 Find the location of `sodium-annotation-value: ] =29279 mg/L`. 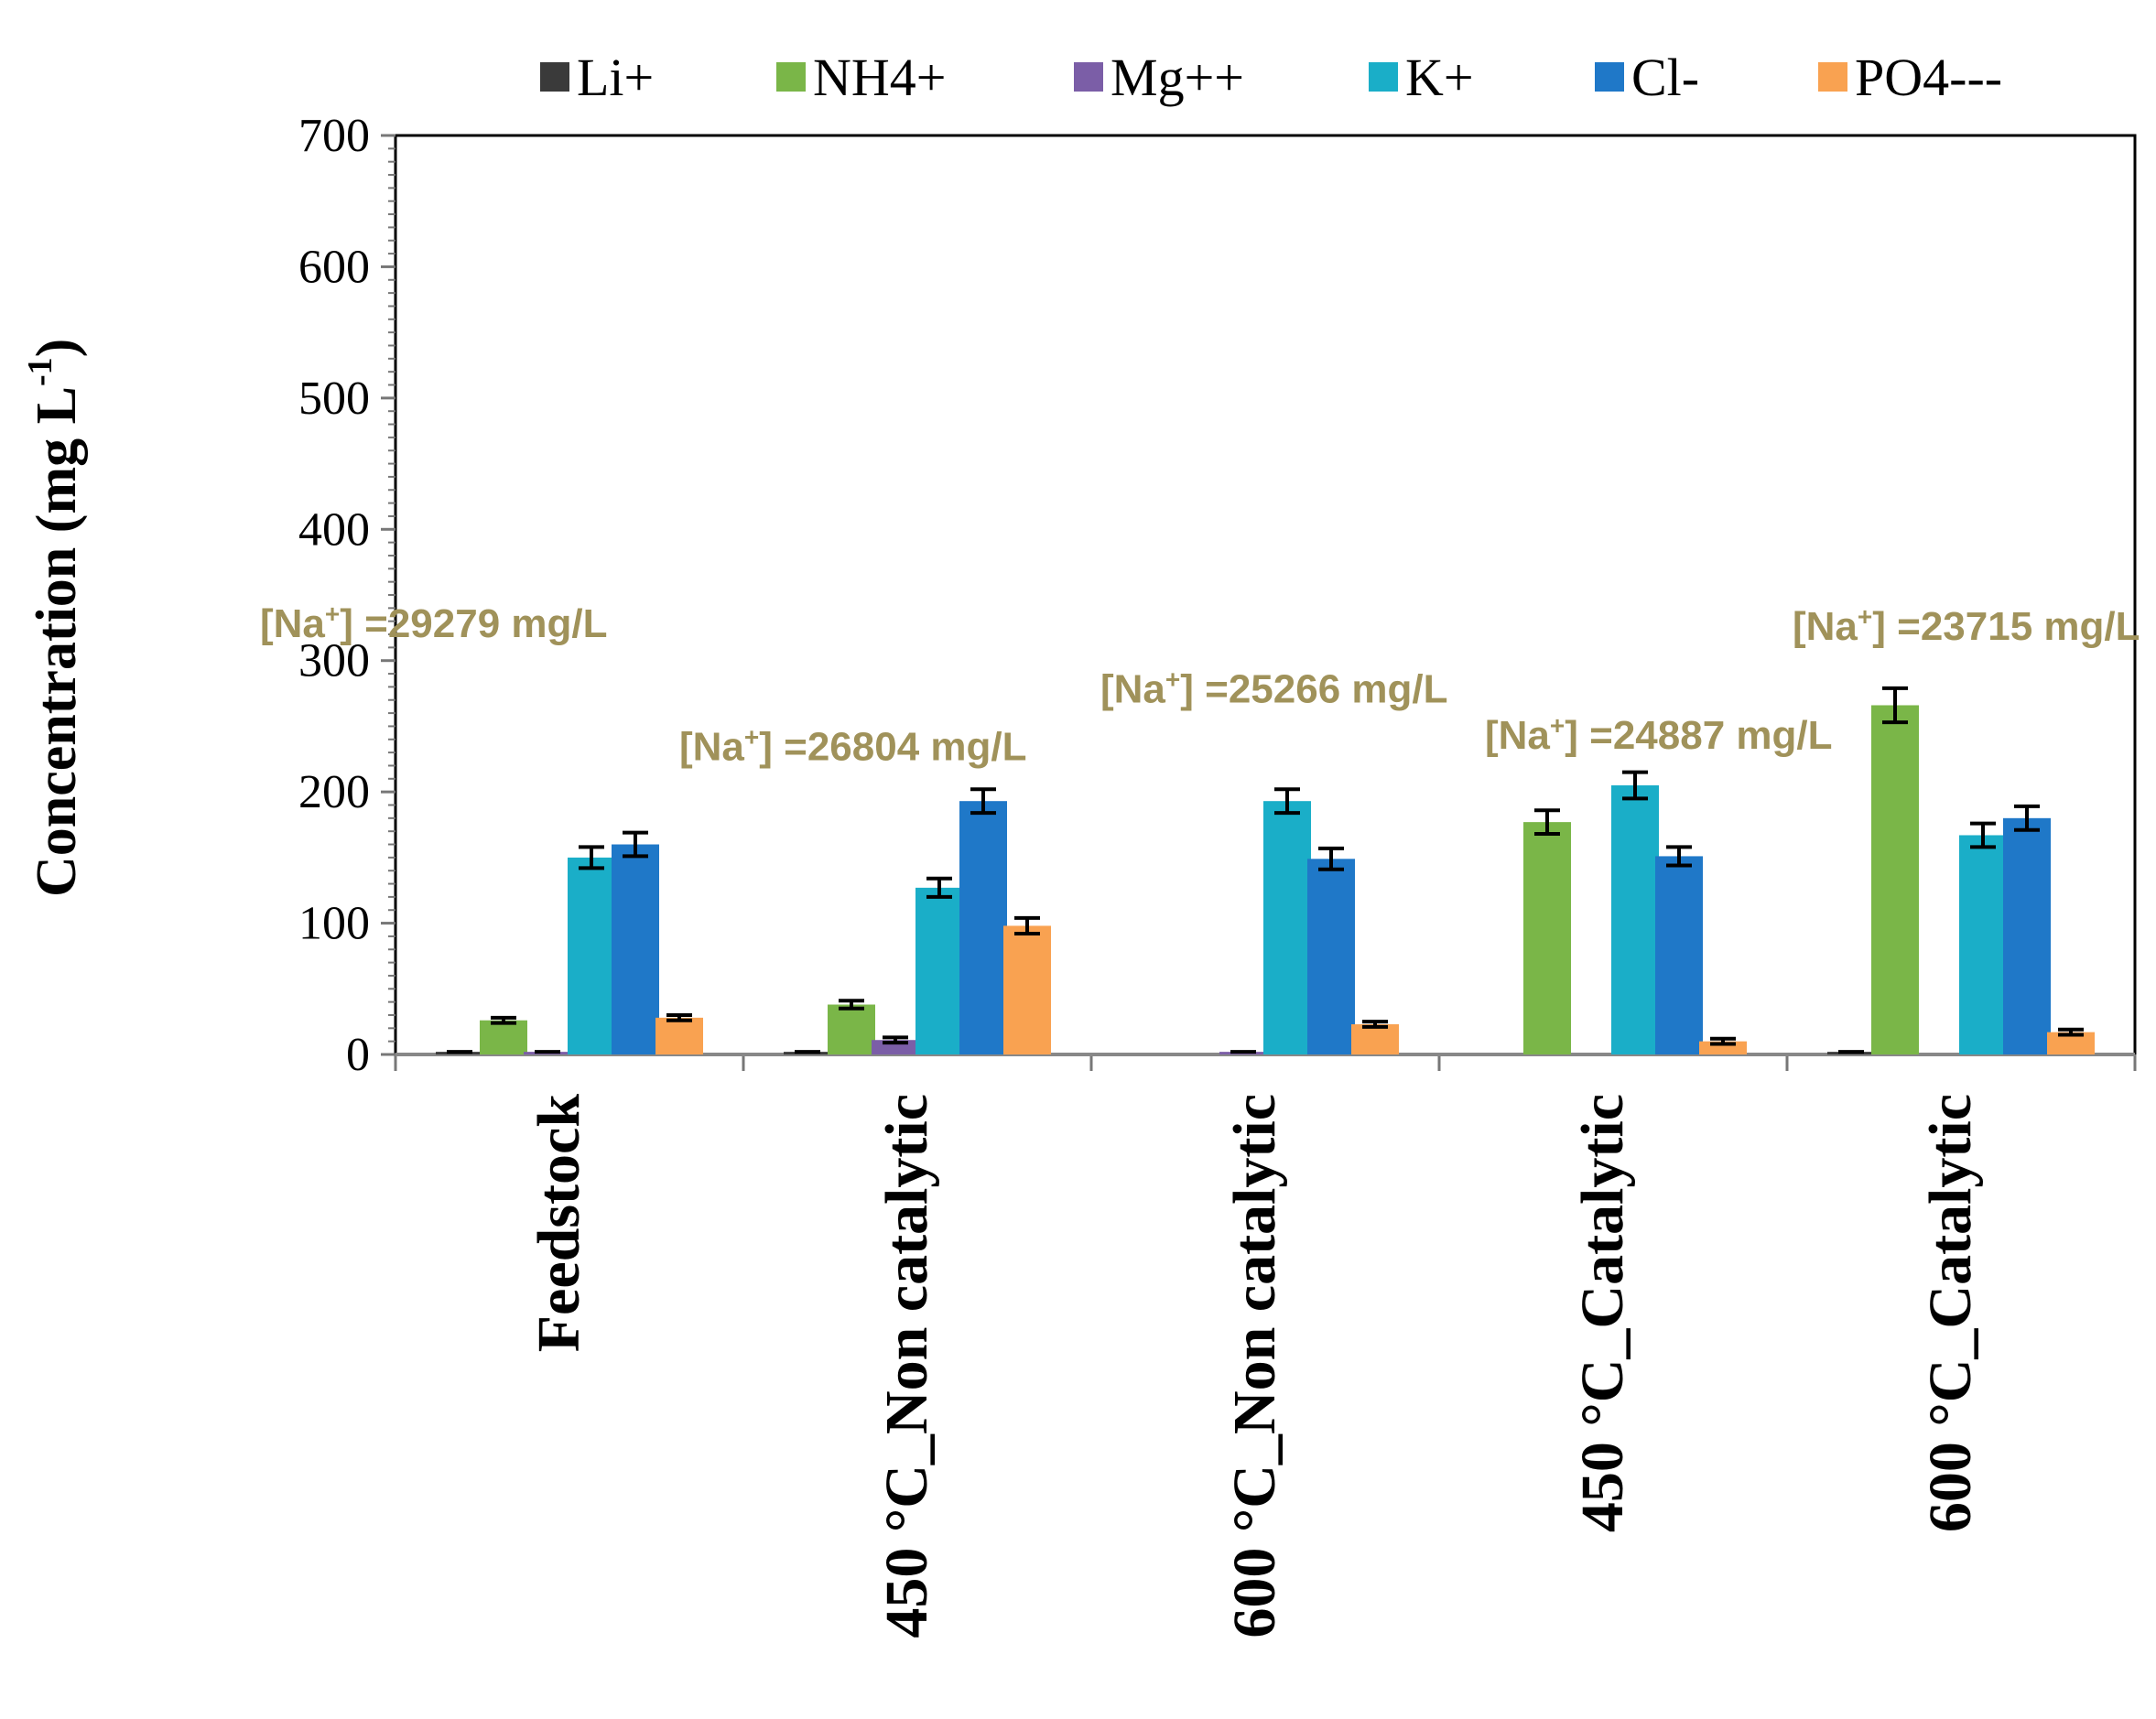

sodium-annotation-value: ] =29279 mg/L is located at coordinates (473, 623).